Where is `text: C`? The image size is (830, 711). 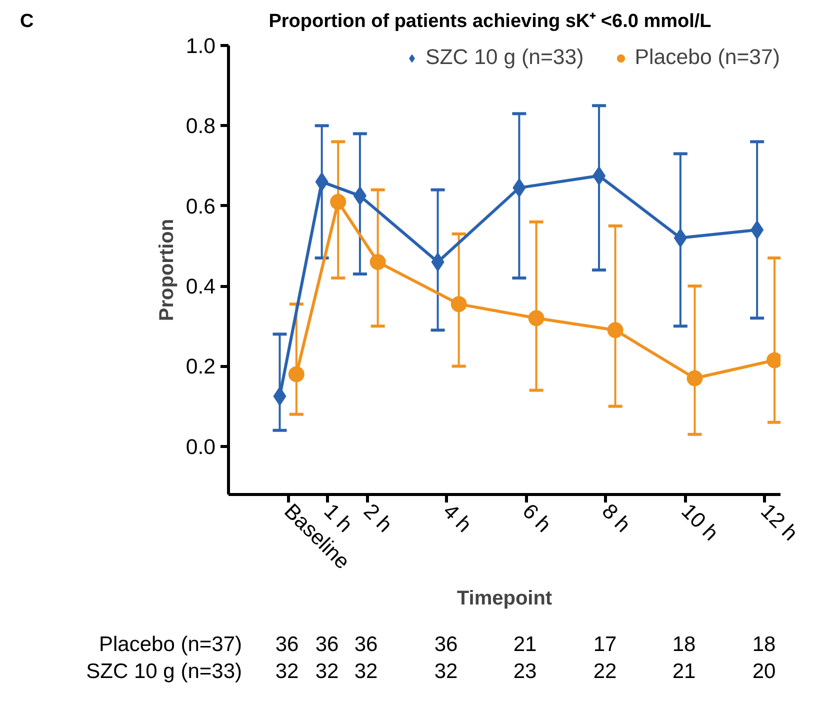 text: C is located at coordinates (27, 22).